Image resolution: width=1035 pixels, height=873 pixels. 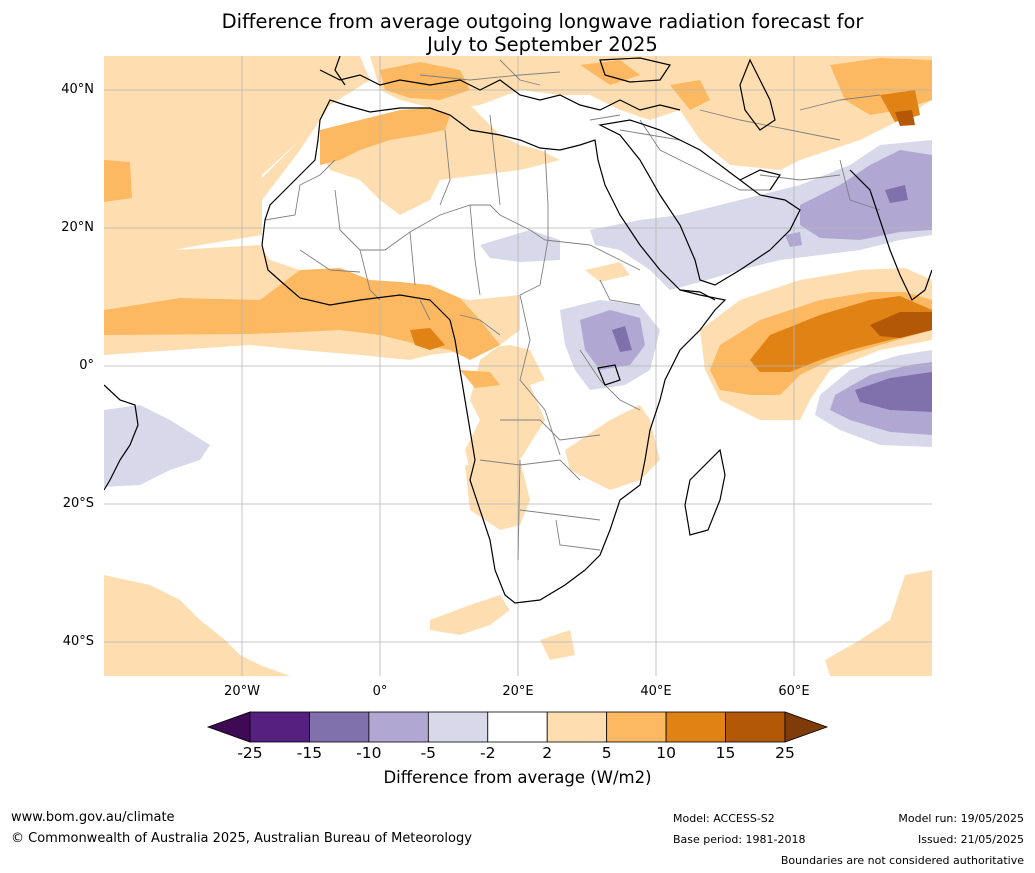 I want to click on lon-label-60e: 60°E, so click(x=794, y=691).